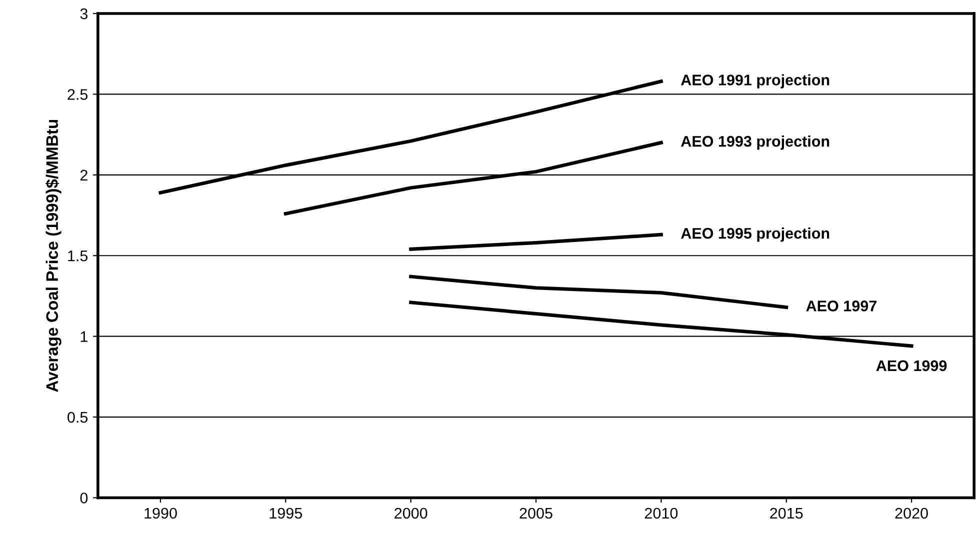 The width and height of the screenshot is (979, 541). What do you see at coordinates (786, 513) in the screenshot?
I see `x-tick-label: 2015` at bounding box center [786, 513].